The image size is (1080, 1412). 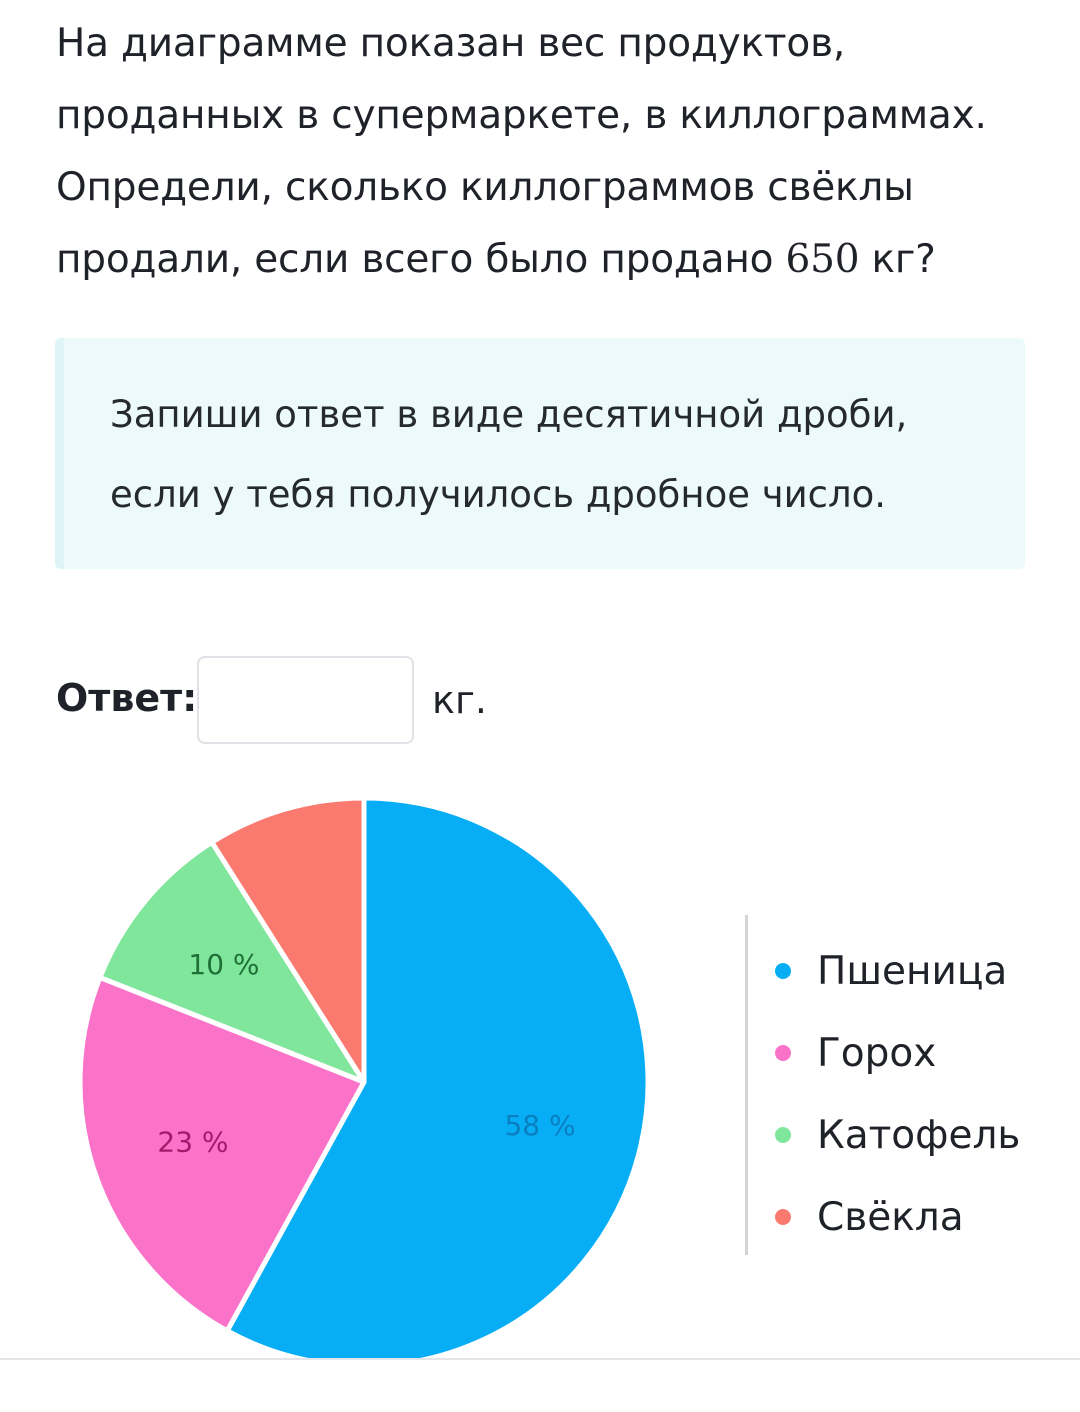 What do you see at coordinates (498, 494) in the screenshot?
I see `hint-line-2: если у тебя получилось дробное число.` at bounding box center [498, 494].